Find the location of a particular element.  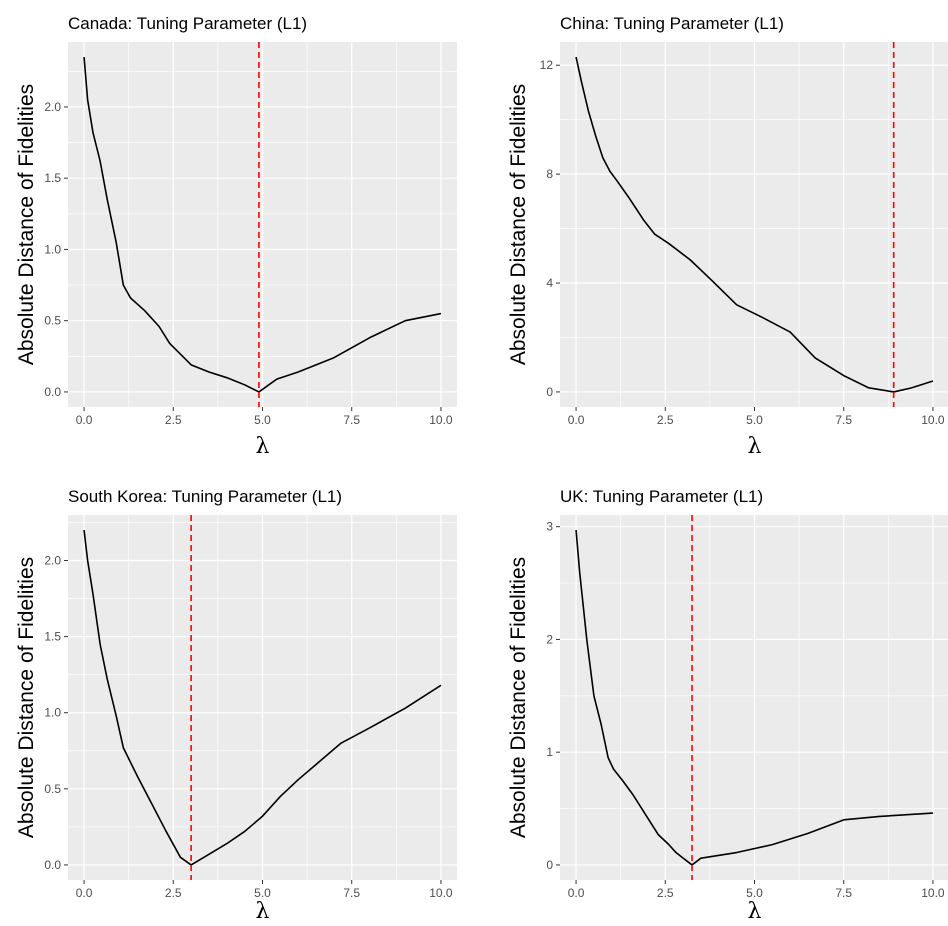

panel-title: China: Tuning Parameter (L1) is located at coordinates (672, 23).